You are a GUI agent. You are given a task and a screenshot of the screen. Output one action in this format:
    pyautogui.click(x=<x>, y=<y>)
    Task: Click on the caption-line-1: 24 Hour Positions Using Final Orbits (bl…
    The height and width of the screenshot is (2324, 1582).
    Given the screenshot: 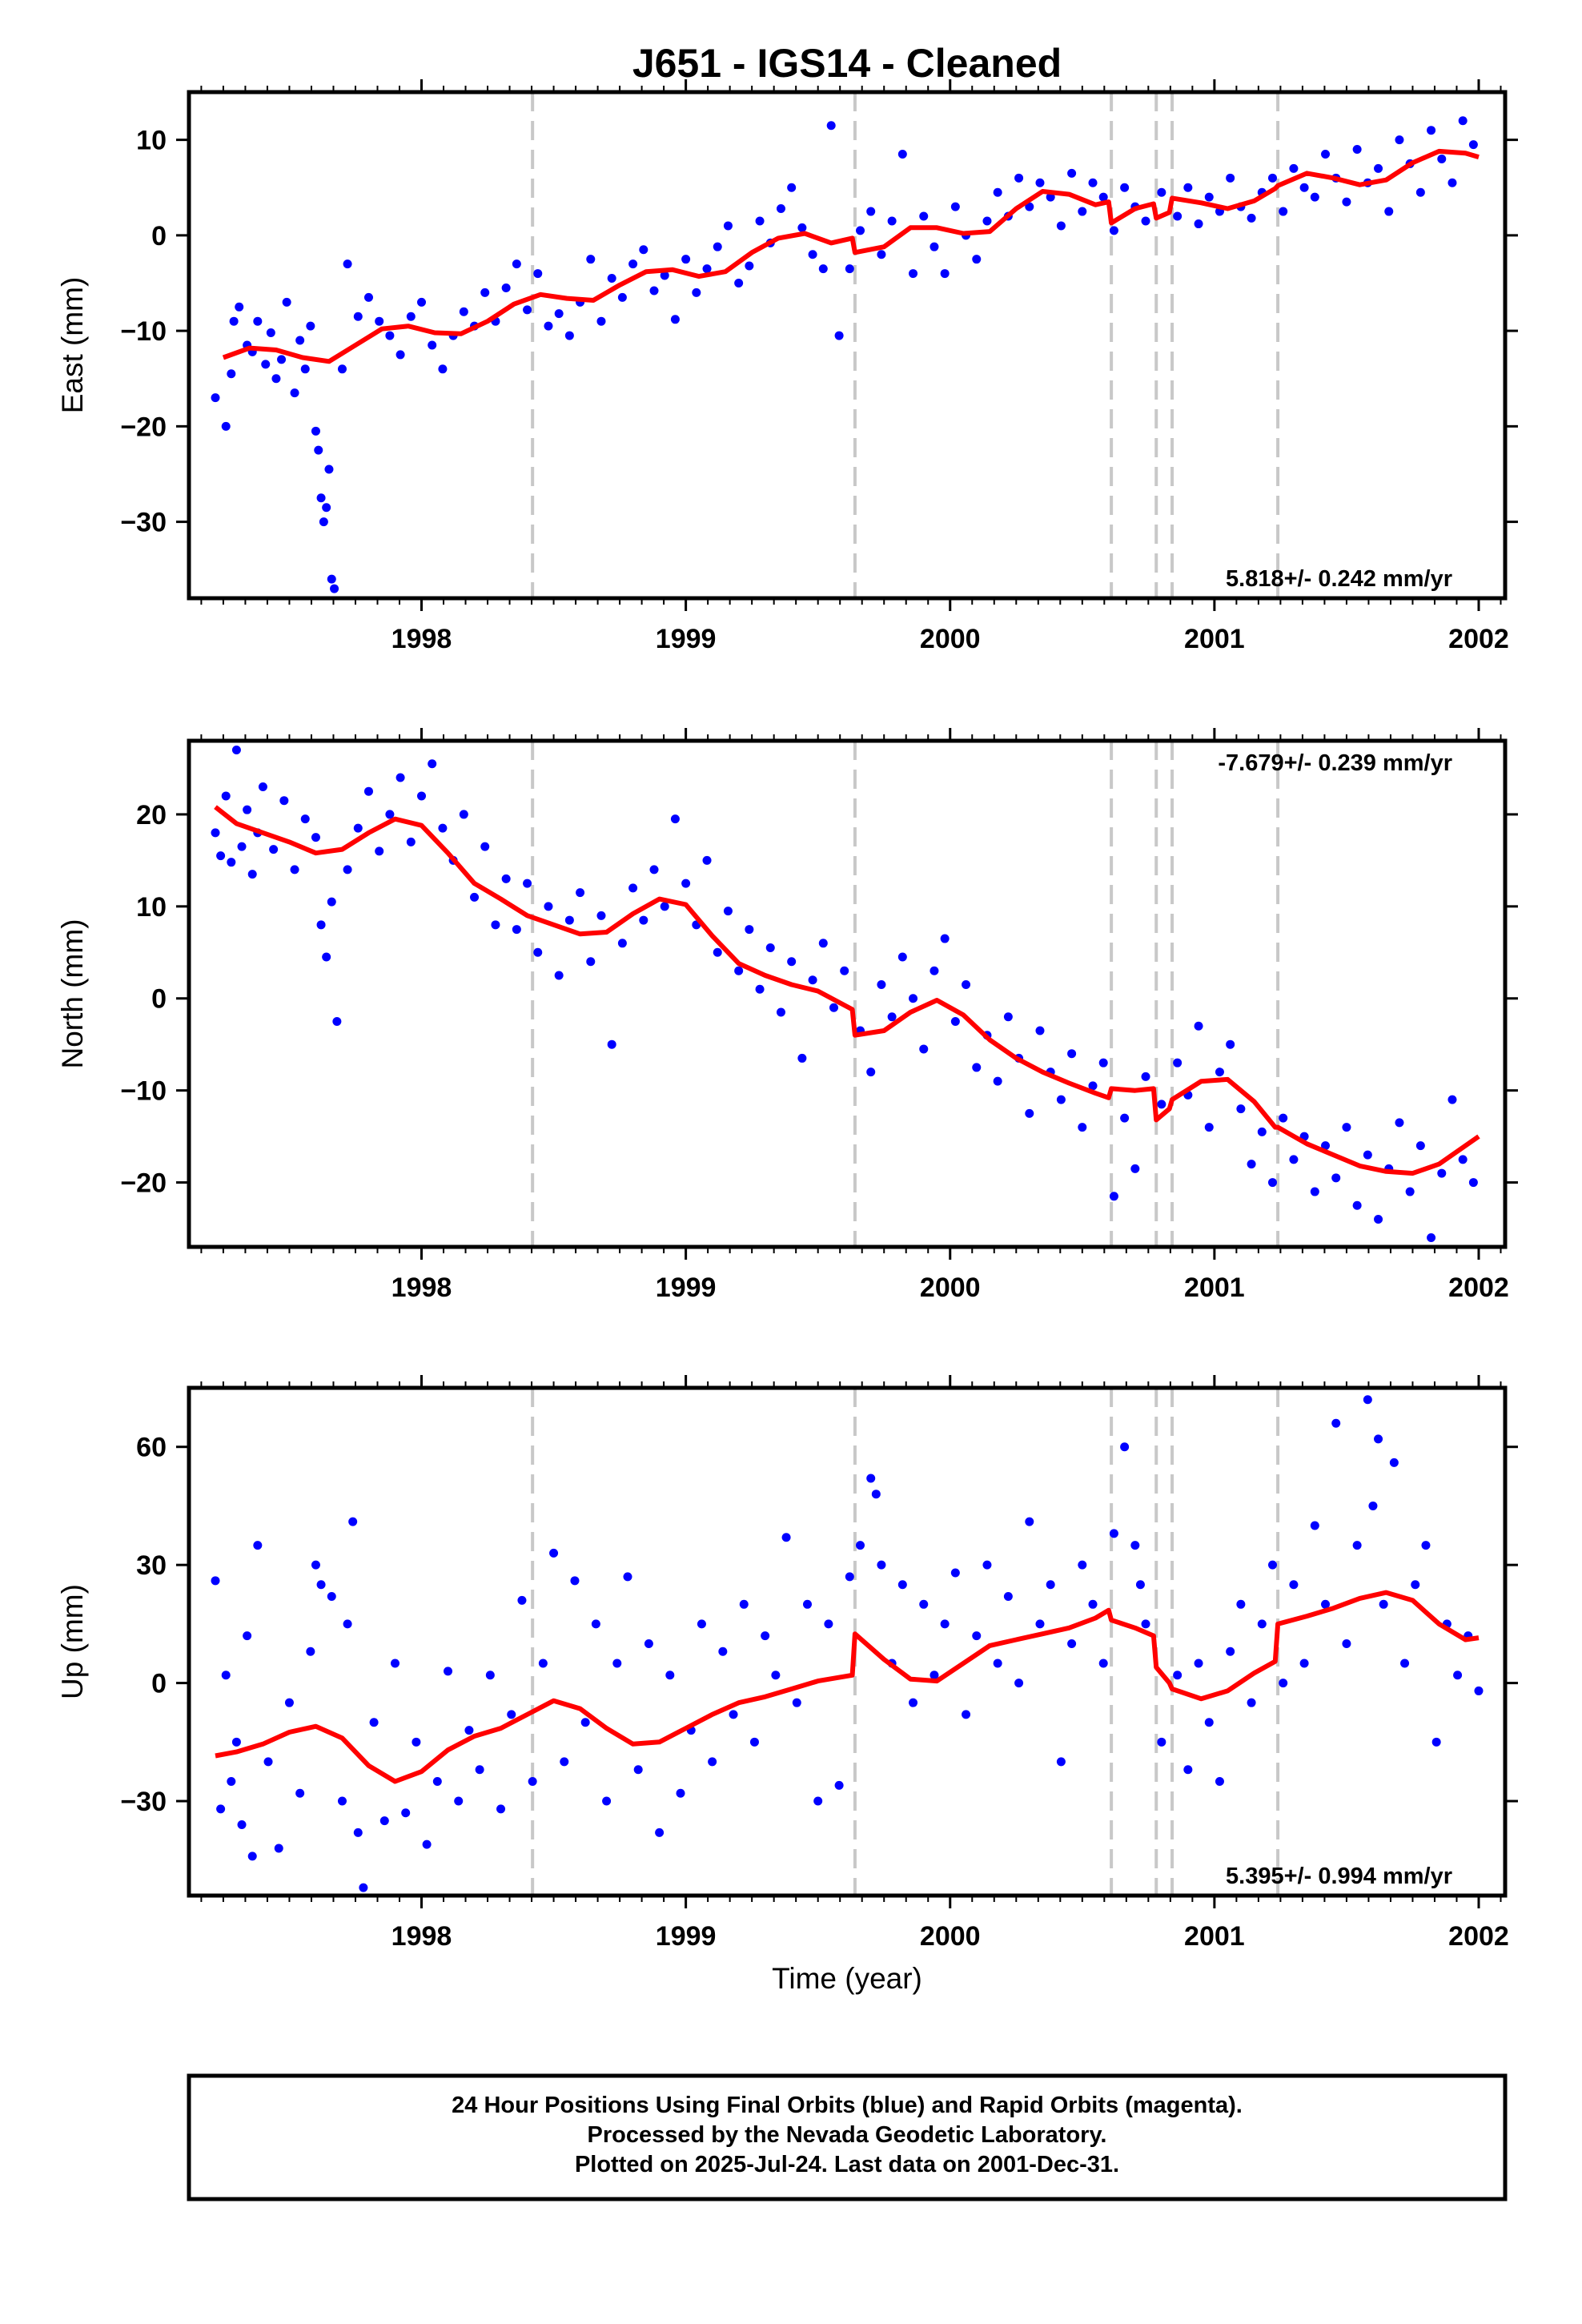 What is the action you would take?
    pyautogui.click(x=847, y=2105)
    